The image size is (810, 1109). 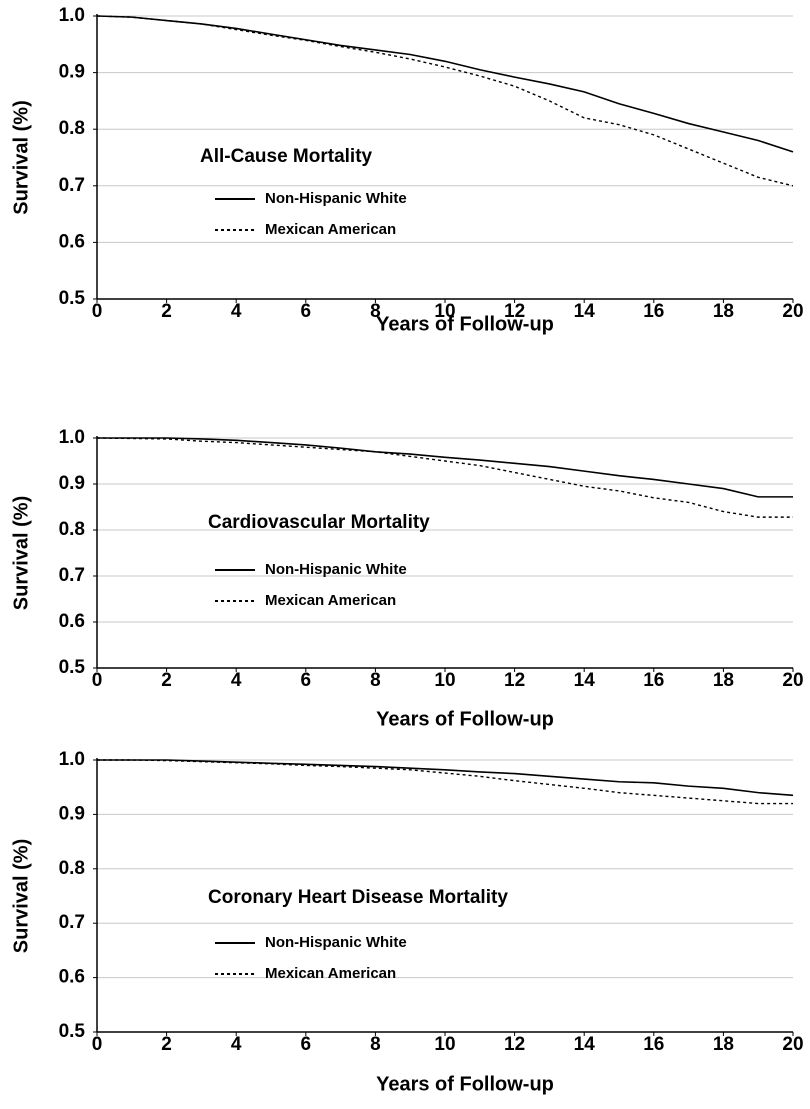 What do you see at coordinates (286, 156) in the screenshot?
I see `chart-title: All-Cause Mortality` at bounding box center [286, 156].